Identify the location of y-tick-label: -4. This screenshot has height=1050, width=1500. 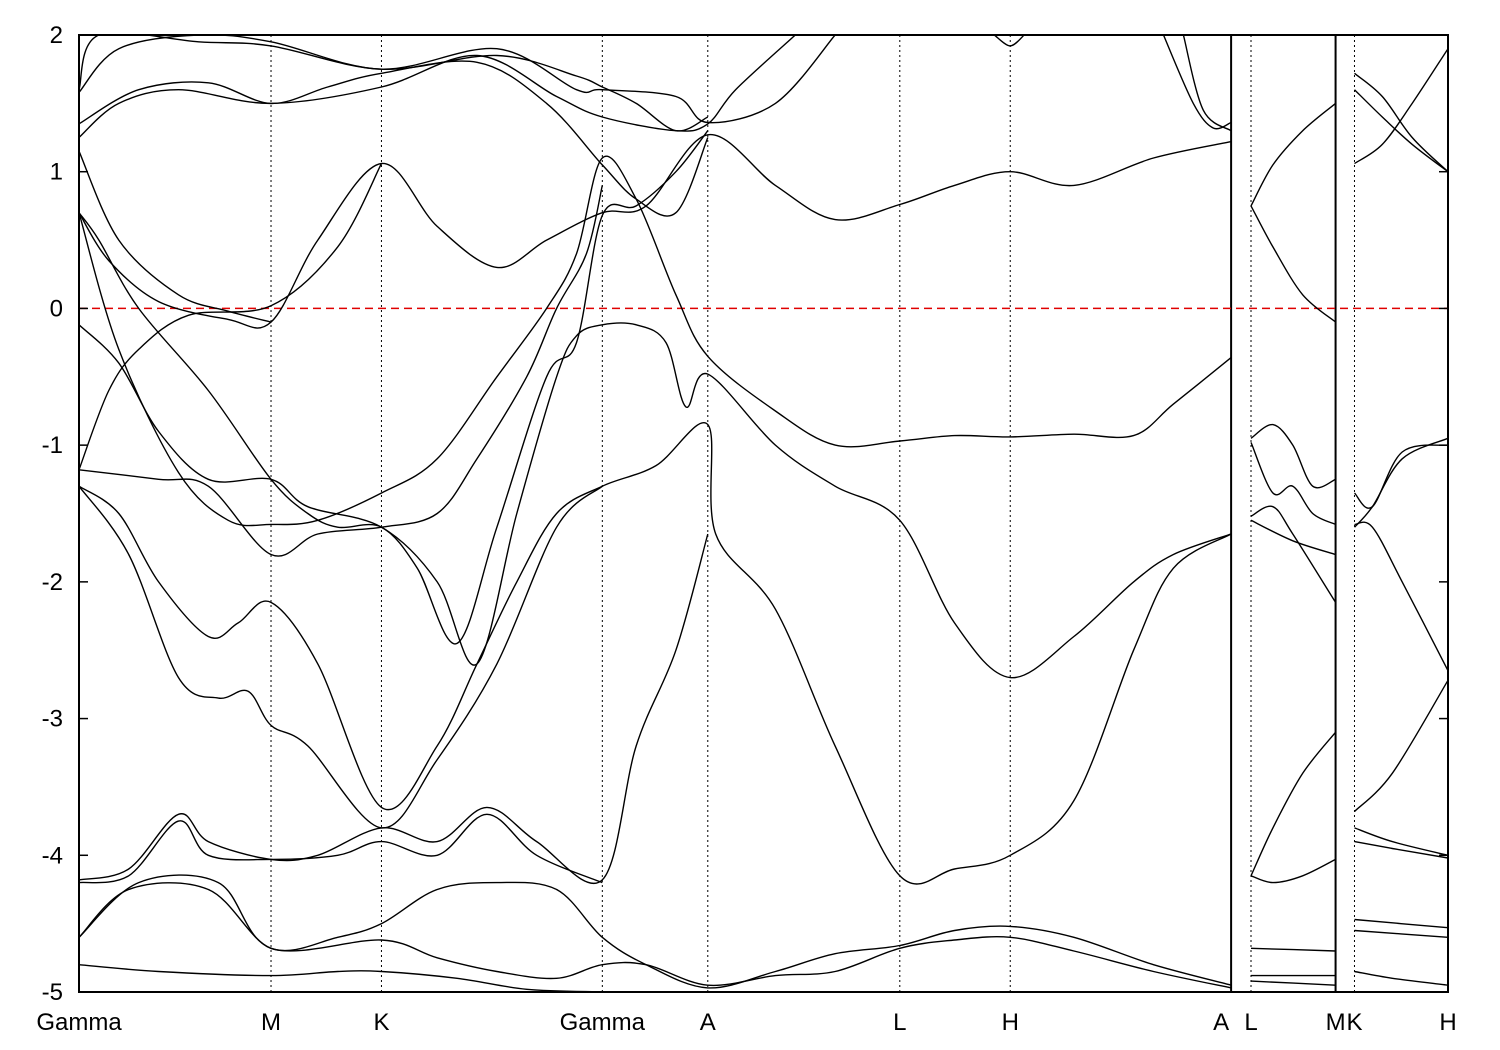
(52, 855).